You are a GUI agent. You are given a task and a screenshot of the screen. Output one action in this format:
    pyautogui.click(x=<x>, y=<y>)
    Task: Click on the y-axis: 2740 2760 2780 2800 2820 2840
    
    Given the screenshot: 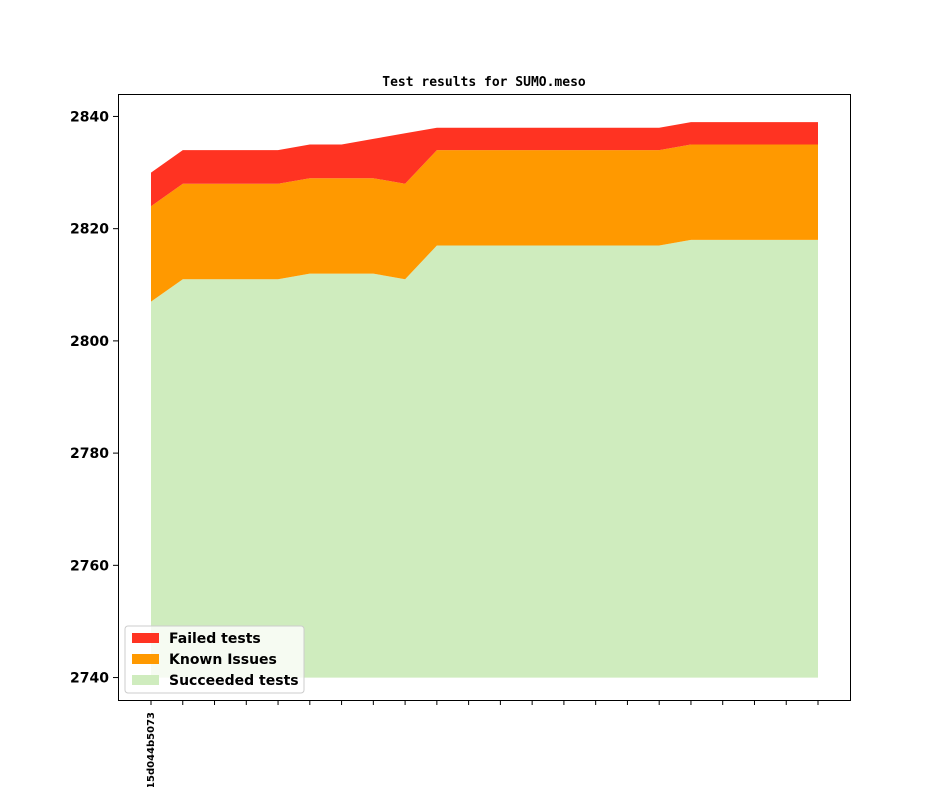 What is the action you would take?
    pyautogui.click(x=94, y=398)
    